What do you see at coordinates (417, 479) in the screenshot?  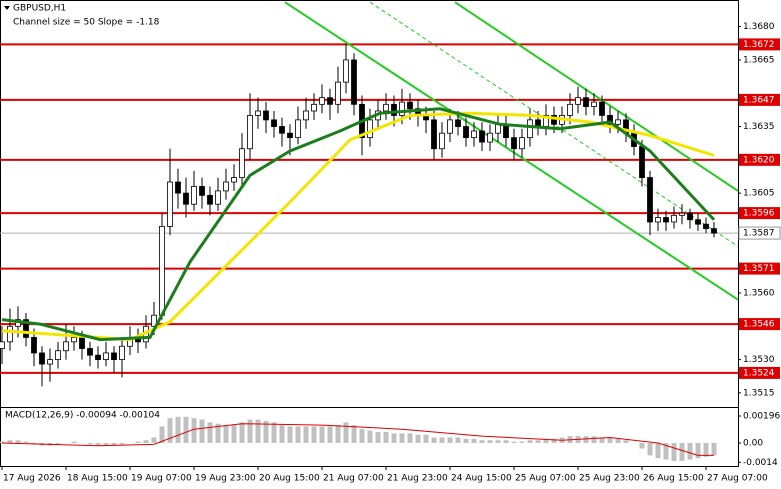 I see `x-tick-label: 21 Aug 23:00` at bounding box center [417, 479].